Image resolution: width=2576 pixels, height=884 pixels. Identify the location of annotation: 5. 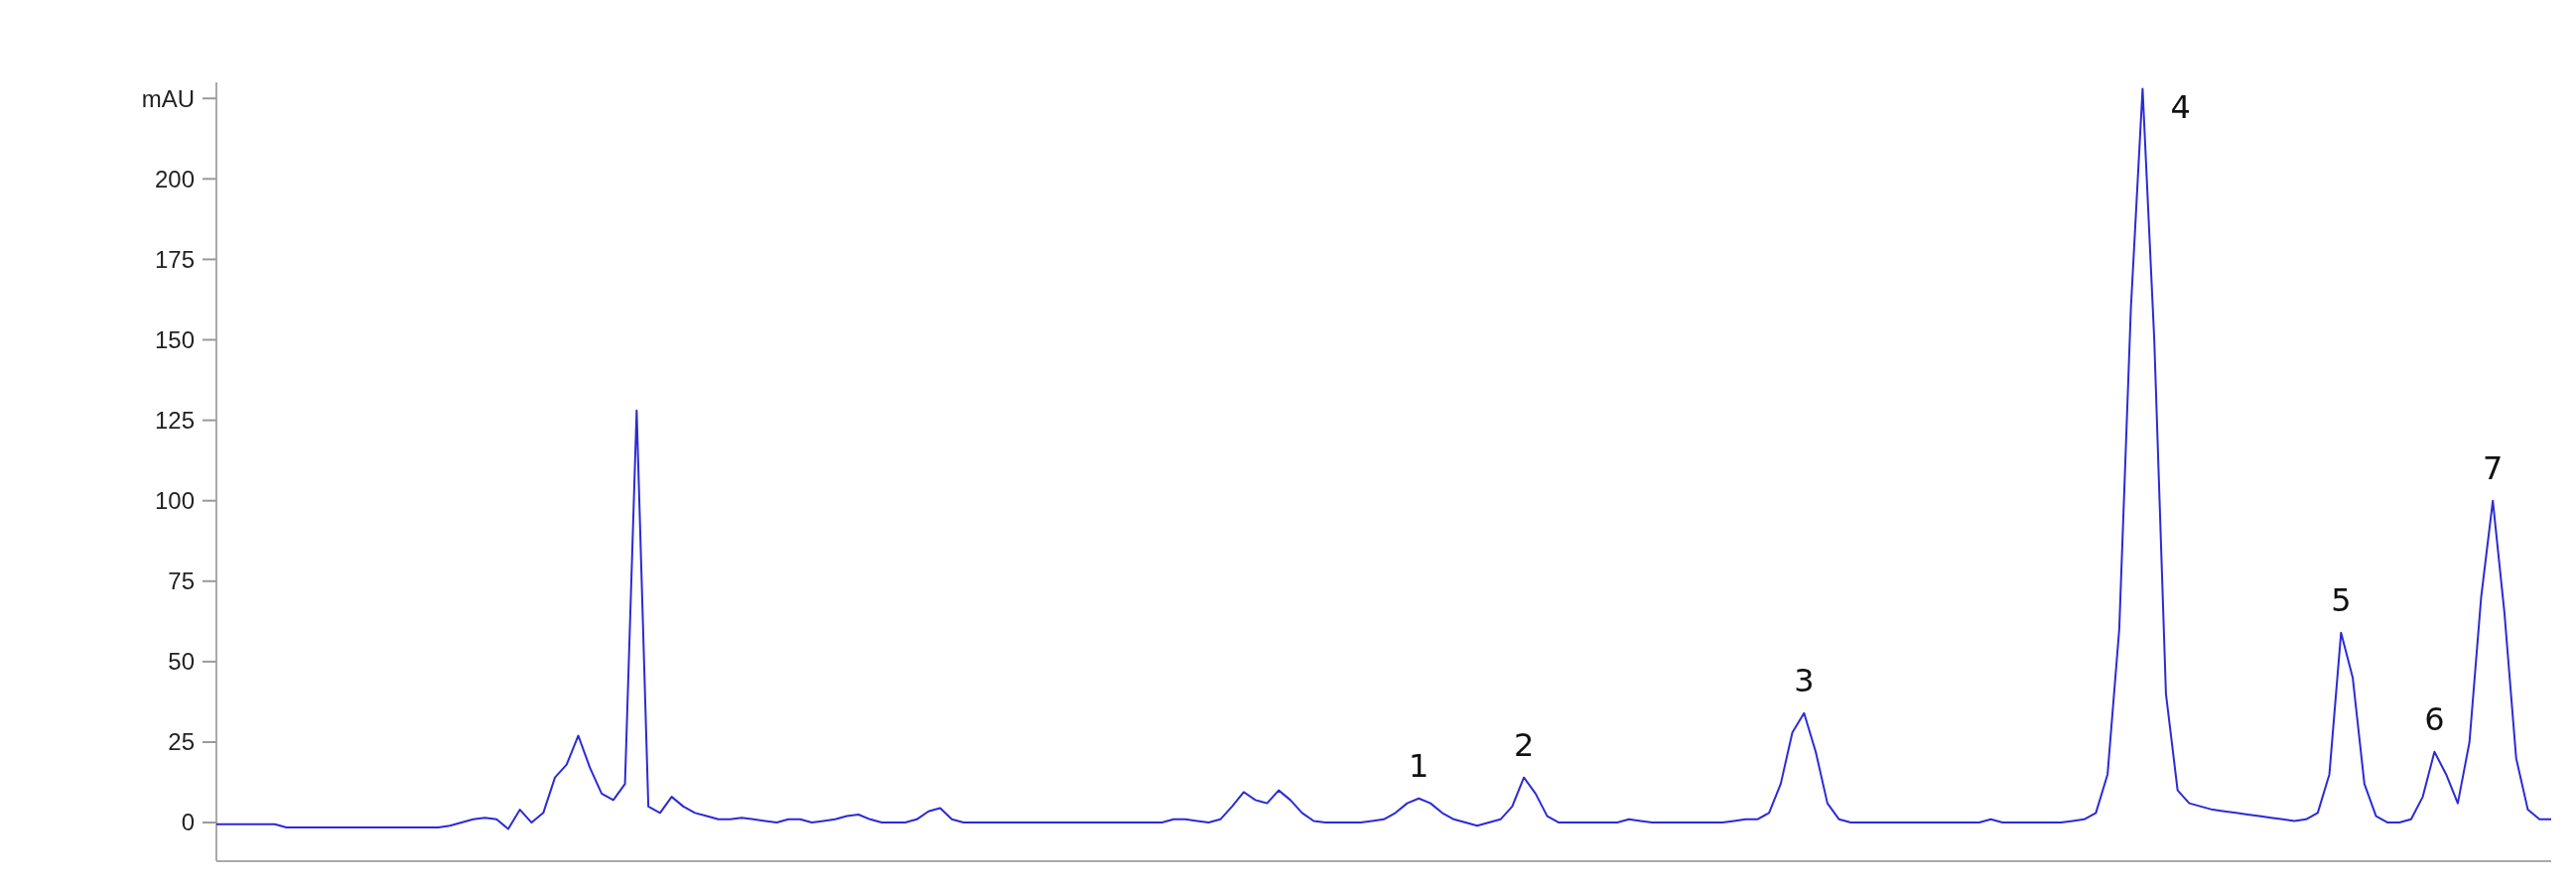
(2341, 599).